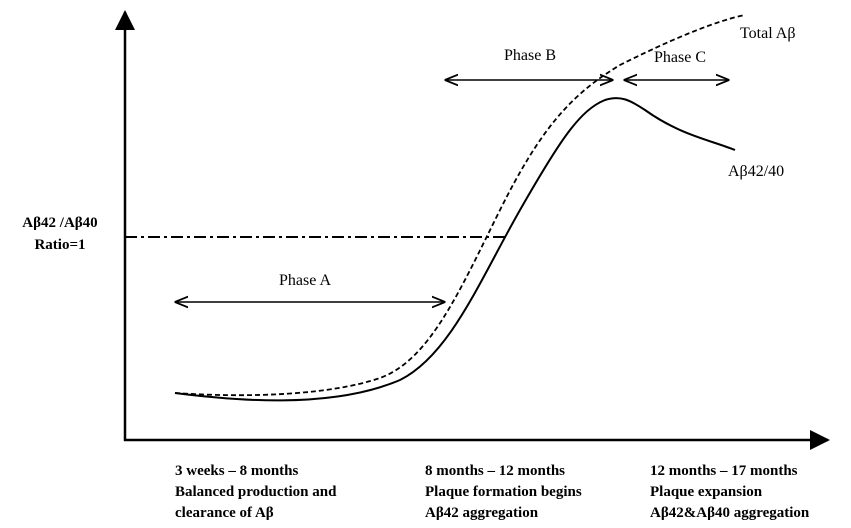  Describe the element at coordinates (730, 513) in the screenshot. I see `period-line: Aβ42&Aβ40 aggregation` at that location.